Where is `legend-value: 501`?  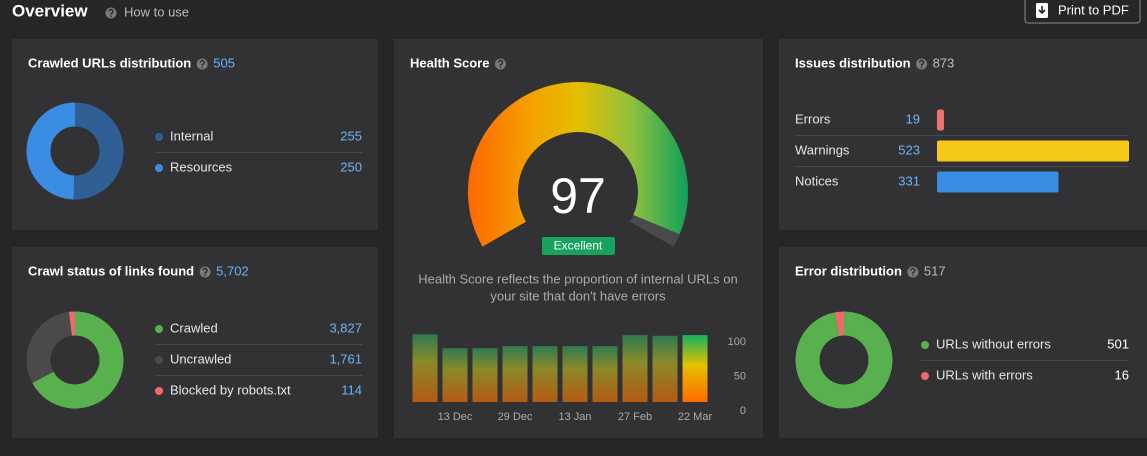 legend-value: 501 is located at coordinates (1118, 343).